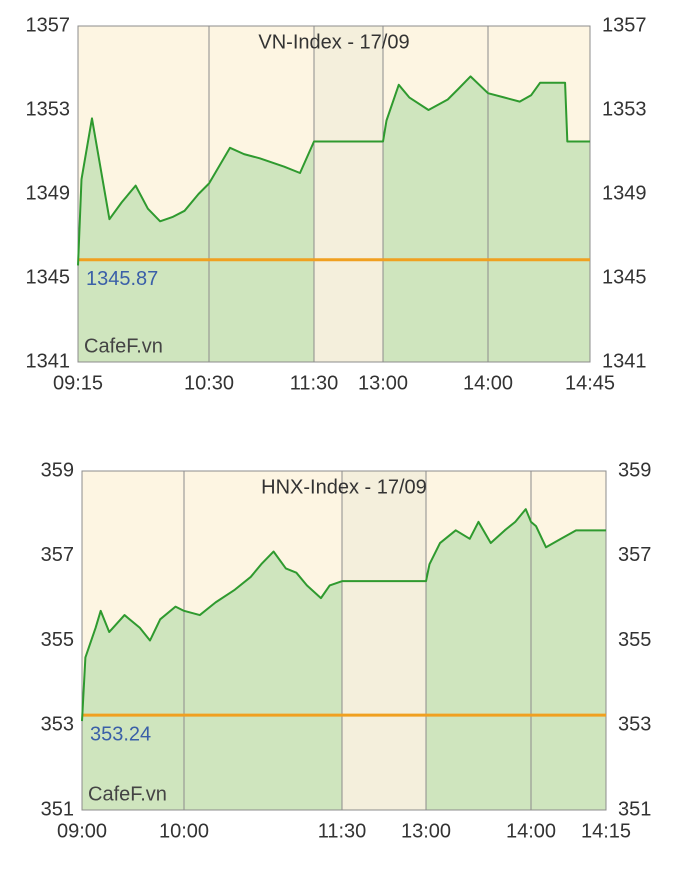 Image resolution: width=690 pixels, height=888 pixels. What do you see at coordinates (78, 383) in the screenshot?
I see `x-tick-label: 09:15` at bounding box center [78, 383].